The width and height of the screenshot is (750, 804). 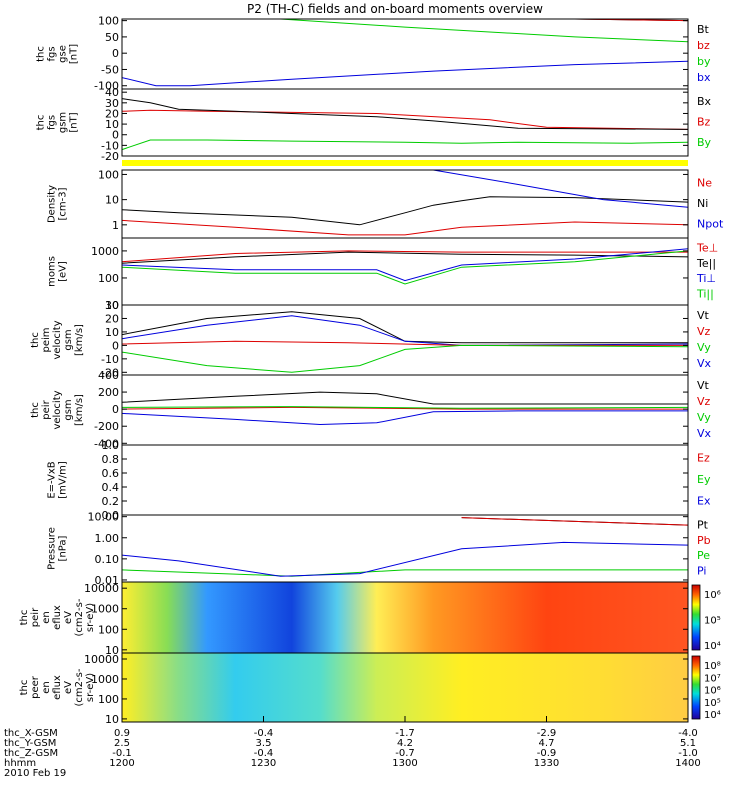 What do you see at coordinates (704, 101) in the screenshot?
I see `legend-entry: Bx` at bounding box center [704, 101].